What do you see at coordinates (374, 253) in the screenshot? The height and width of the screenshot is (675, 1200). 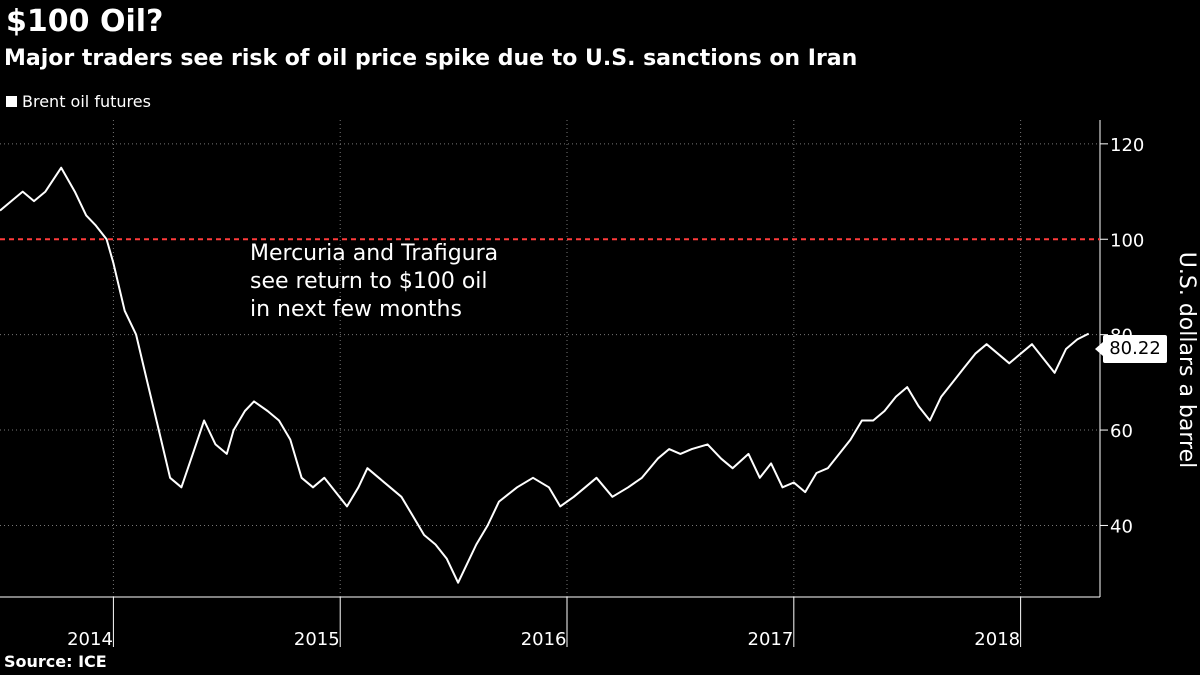 I see `annotation-line: Mercuria and Trafigura` at bounding box center [374, 253].